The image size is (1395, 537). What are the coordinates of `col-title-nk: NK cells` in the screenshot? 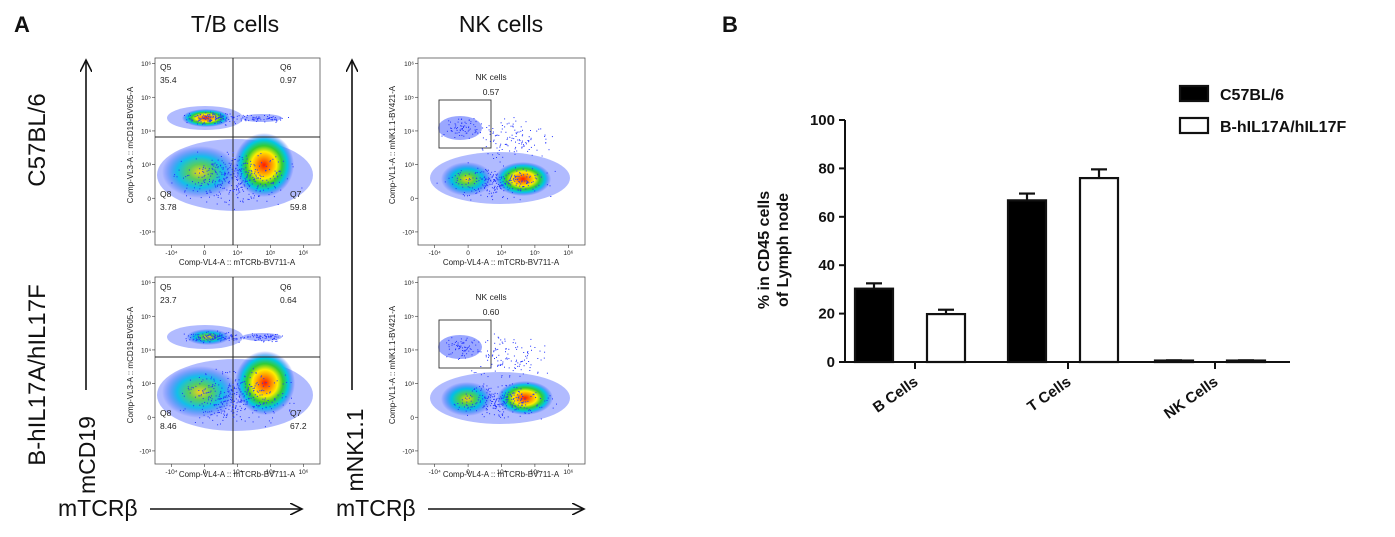 It's located at (501, 24).